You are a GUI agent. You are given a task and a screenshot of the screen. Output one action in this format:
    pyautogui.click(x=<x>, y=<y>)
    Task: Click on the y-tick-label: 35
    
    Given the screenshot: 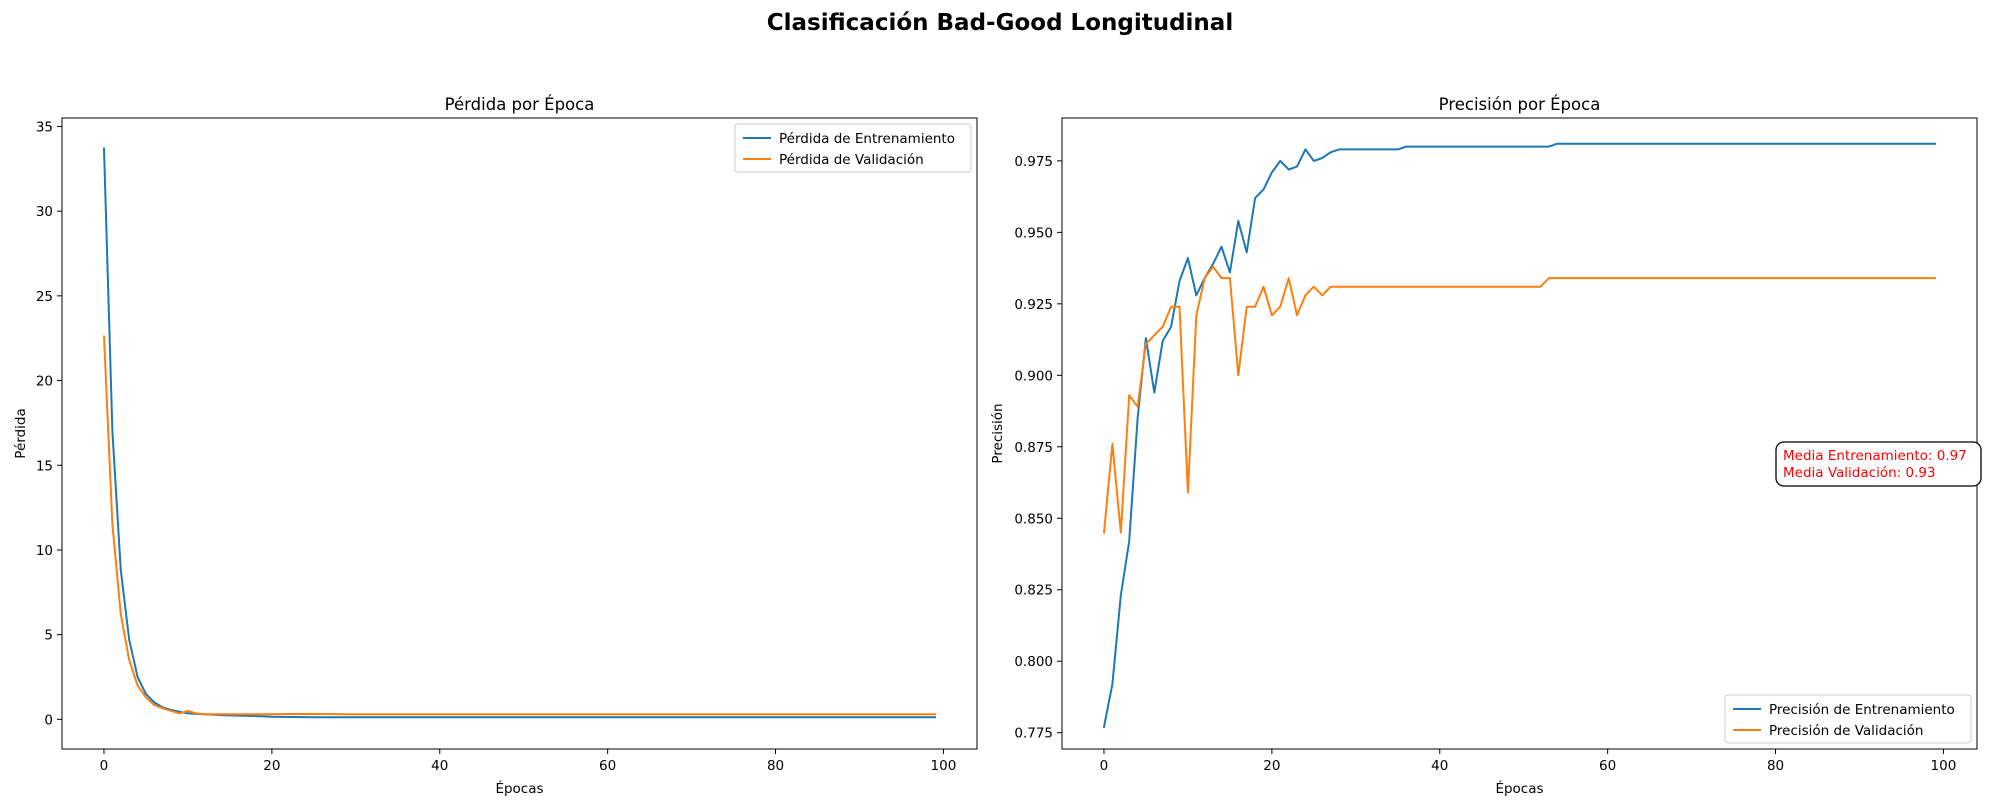 What is the action you would take?
    pyautogui.click(x=44, y=127)
    